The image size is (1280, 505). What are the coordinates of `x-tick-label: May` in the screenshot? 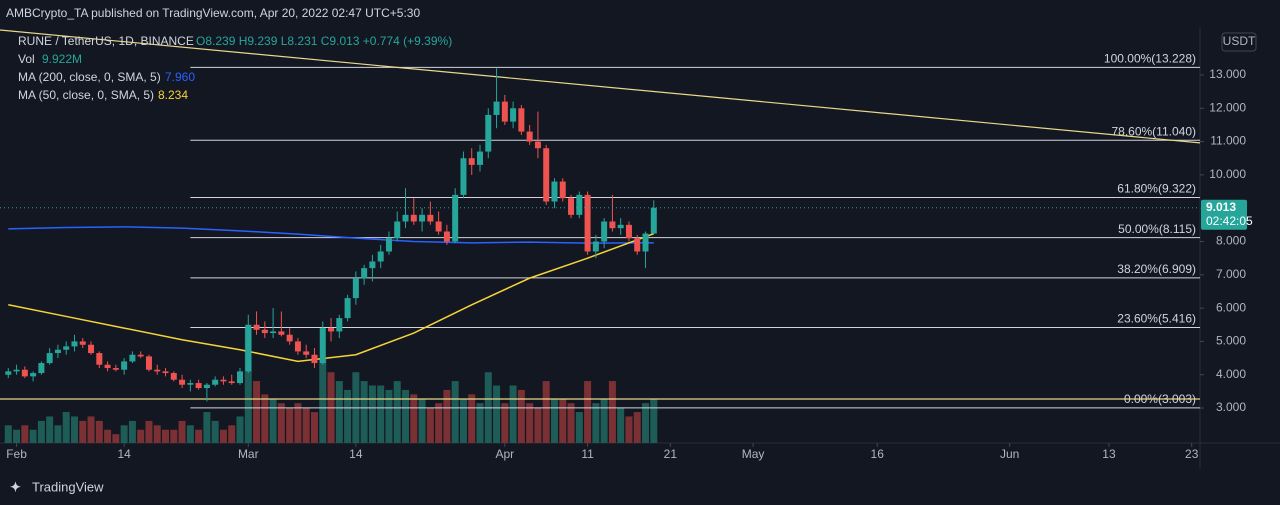 It's located at (753, 454).